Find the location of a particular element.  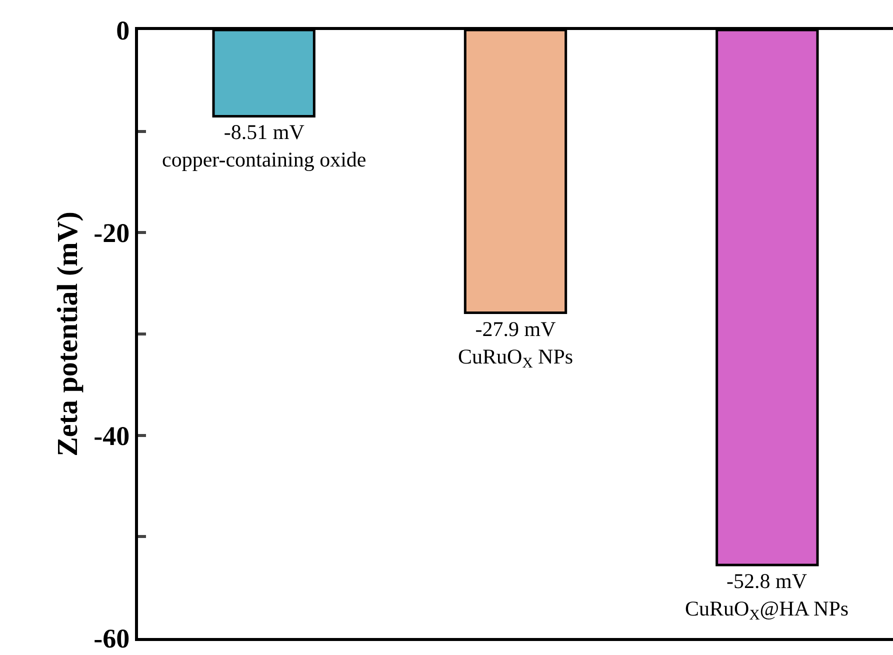

y-tick-label: 0 is located at coordinates (123, 30).